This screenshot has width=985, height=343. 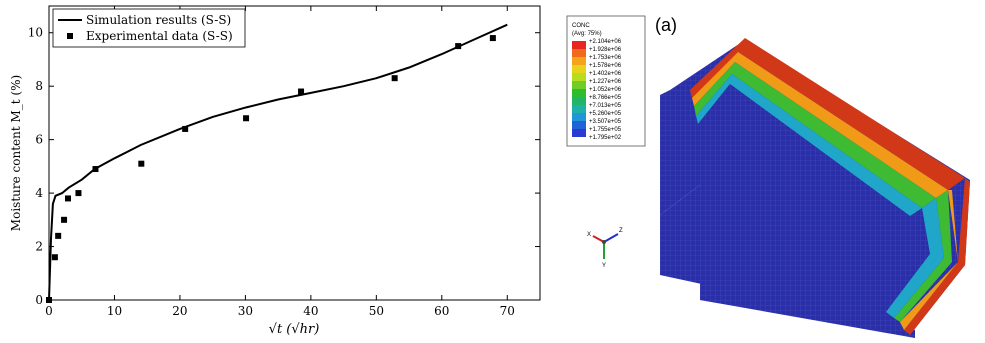 I want to click on model-right-band-cyan, so click(x=915, y=258).